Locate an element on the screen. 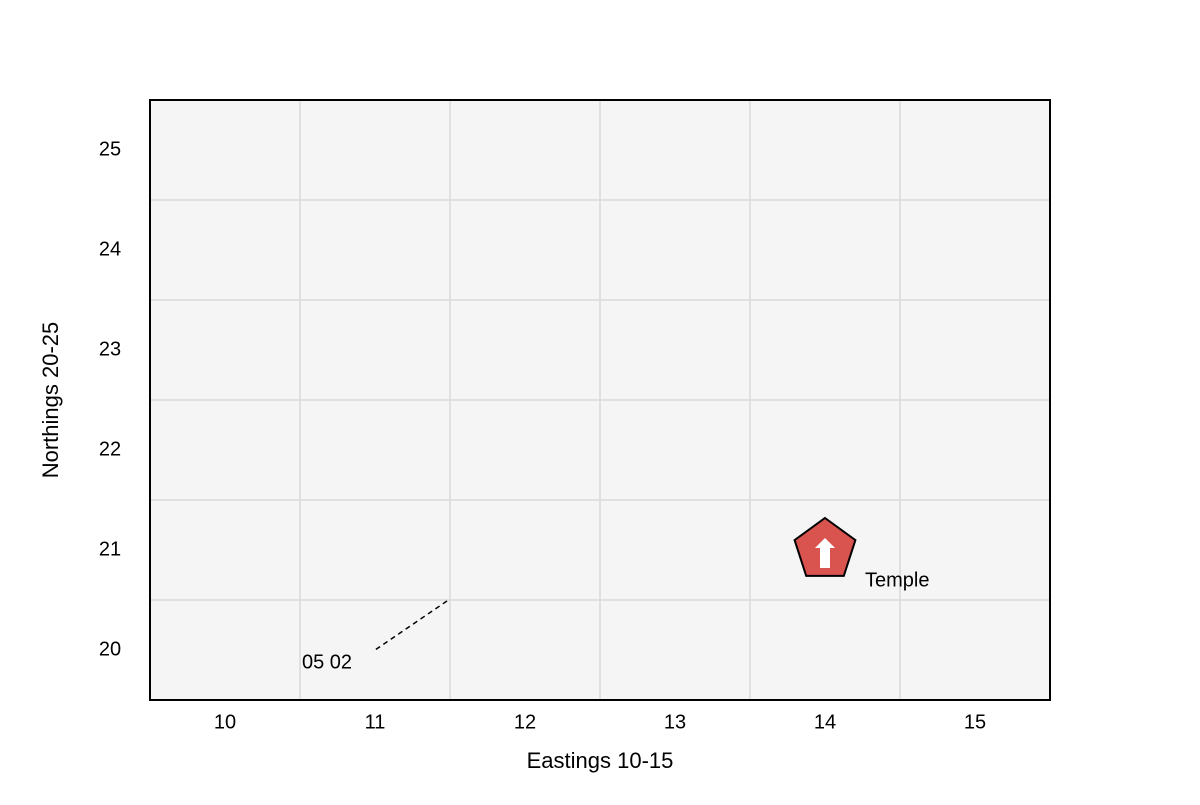  x-tick-label: 13 is located at coordinates (675, 722).